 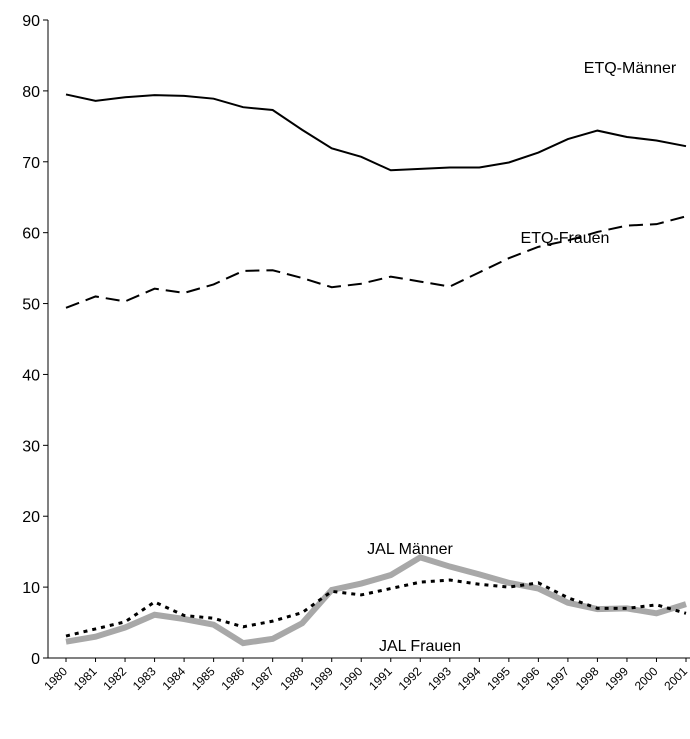 What do you see at coordinates (469, 678) in the screenshot?
I see `x-tick-label: 1994` at bounding box center [469, 678].